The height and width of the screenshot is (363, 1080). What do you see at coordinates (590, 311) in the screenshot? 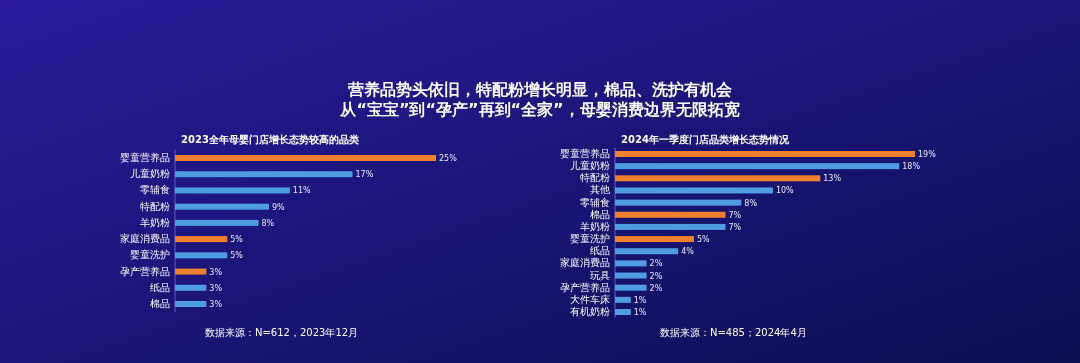
I see `y-tick-label: 有机奶粉` at bounding box center [590, 311].